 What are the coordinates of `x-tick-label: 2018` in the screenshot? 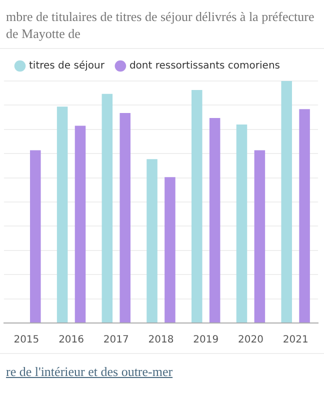 It's located at (161, 340).